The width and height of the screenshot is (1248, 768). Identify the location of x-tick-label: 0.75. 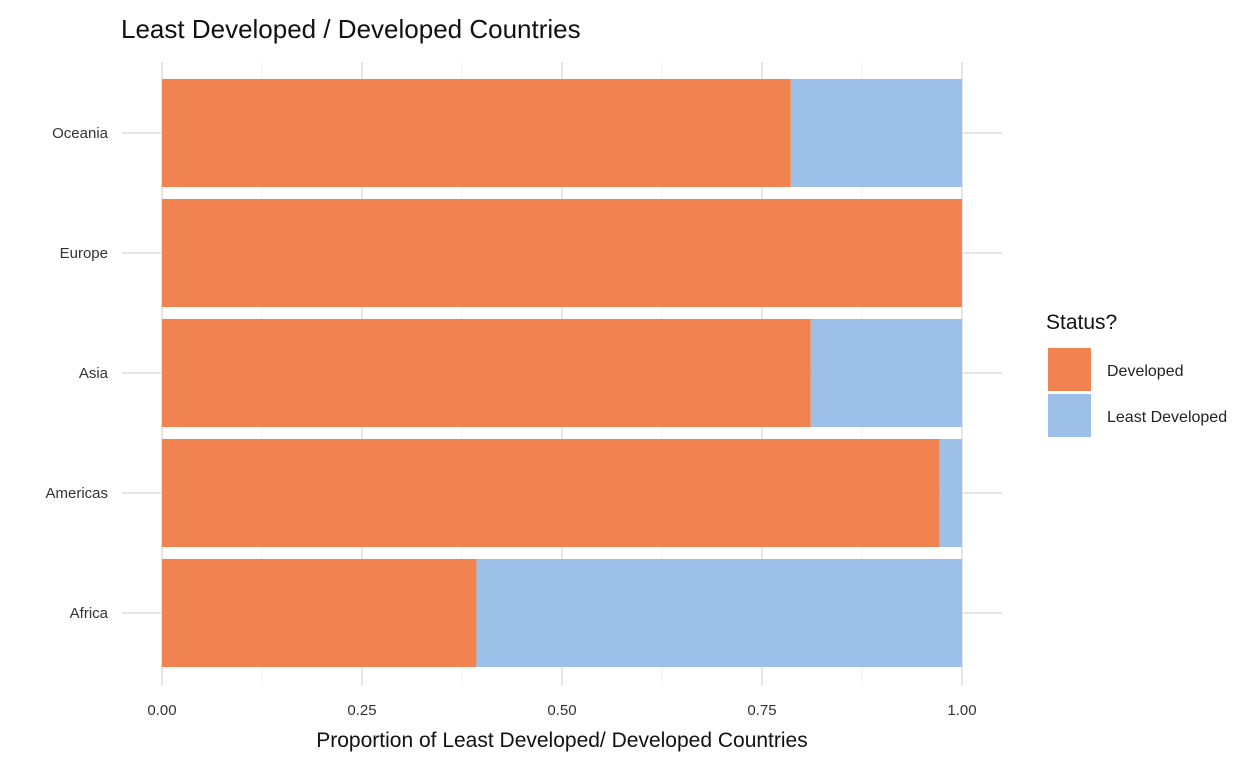
(761, 710).